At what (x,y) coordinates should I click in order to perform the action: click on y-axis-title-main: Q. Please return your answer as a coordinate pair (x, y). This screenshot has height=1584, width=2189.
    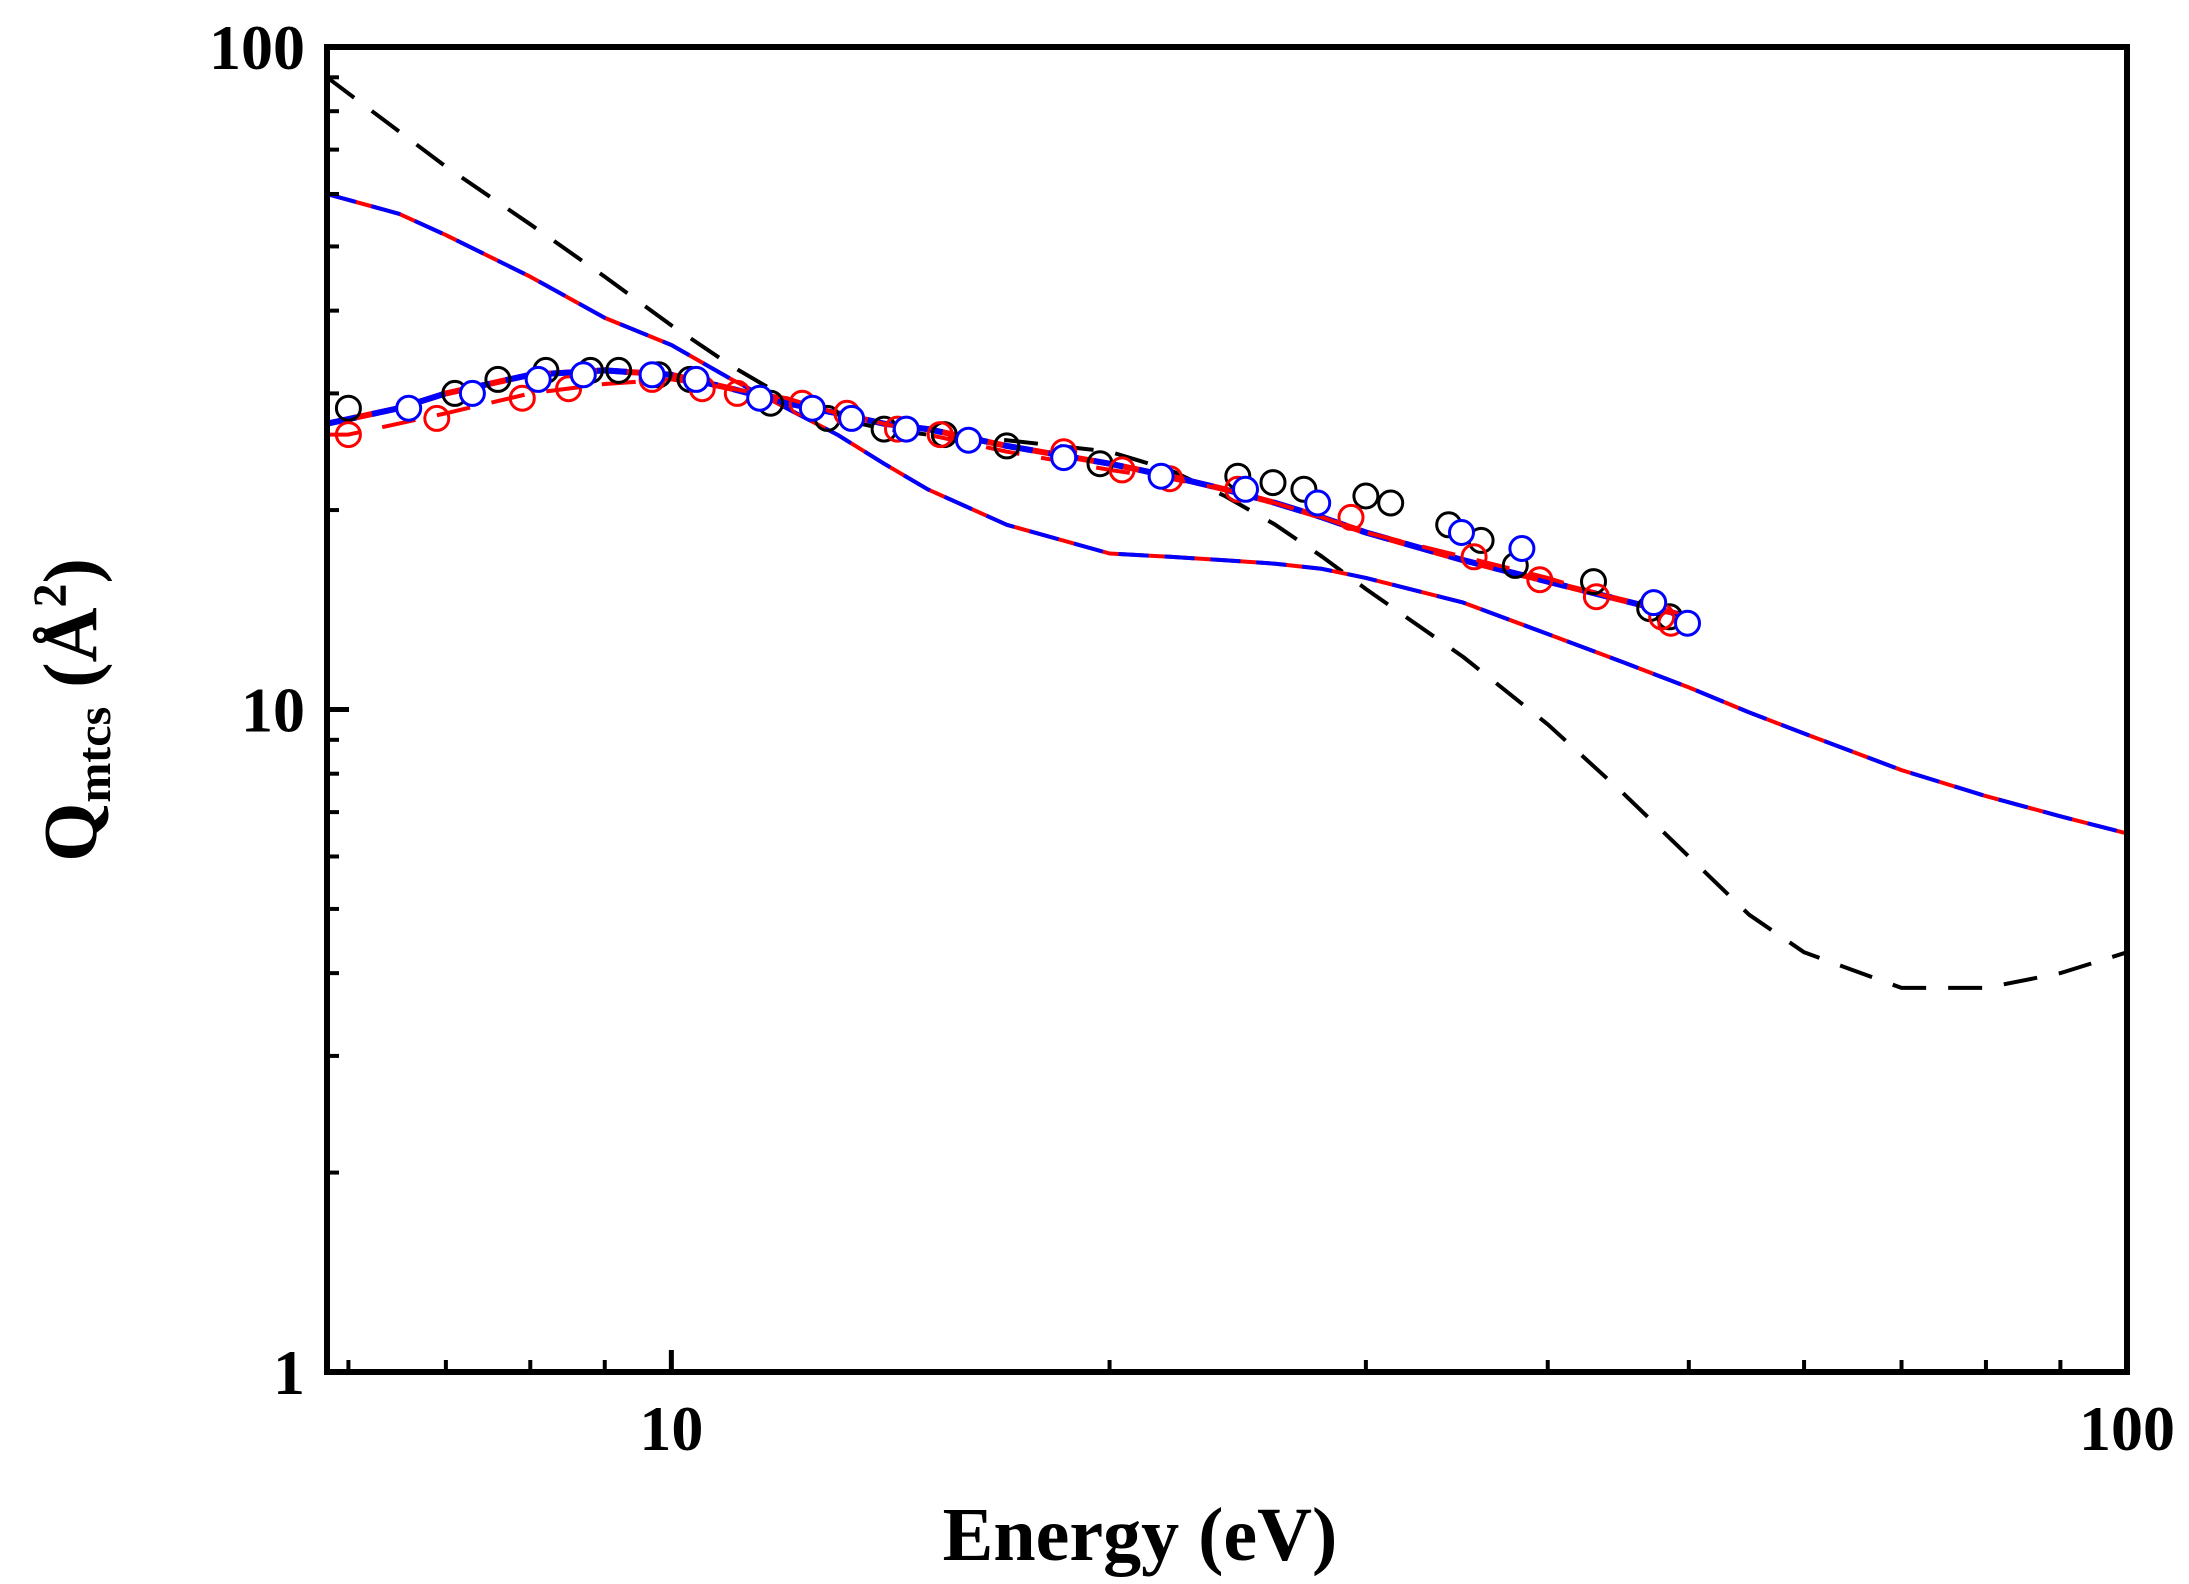
    Looking at the image, I should click on (71, 832).